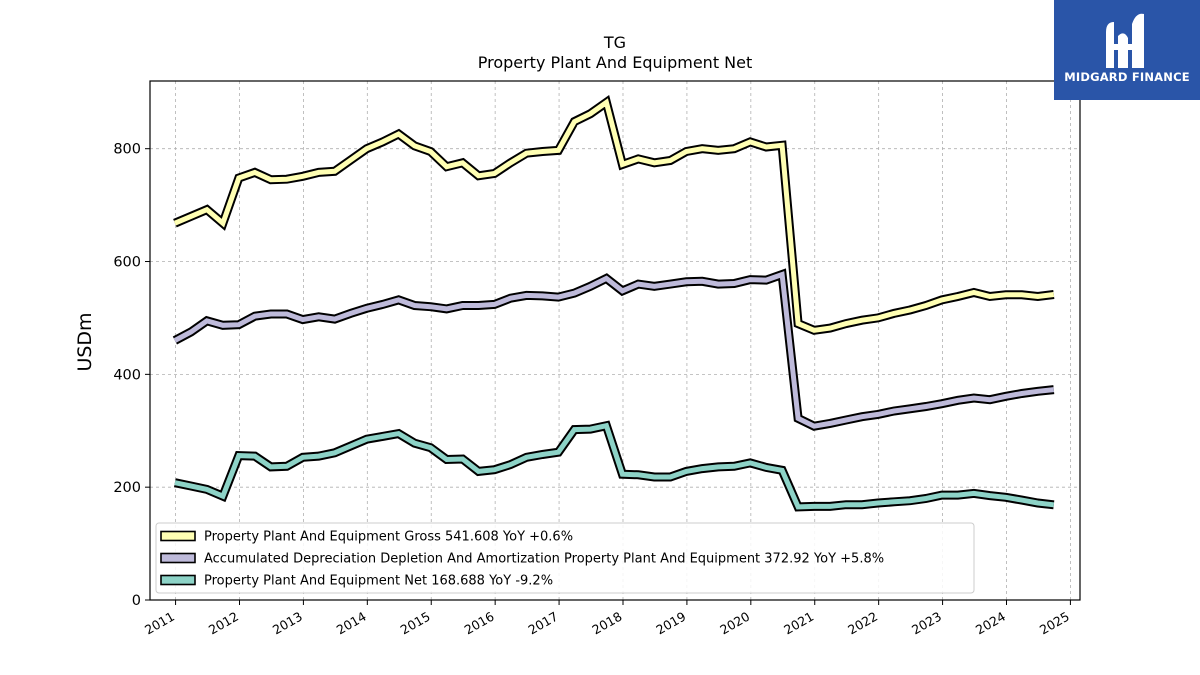 The image size is (1200, 675). I want to click on y-axis: 0 200 400 600 800, so click(131, 375).